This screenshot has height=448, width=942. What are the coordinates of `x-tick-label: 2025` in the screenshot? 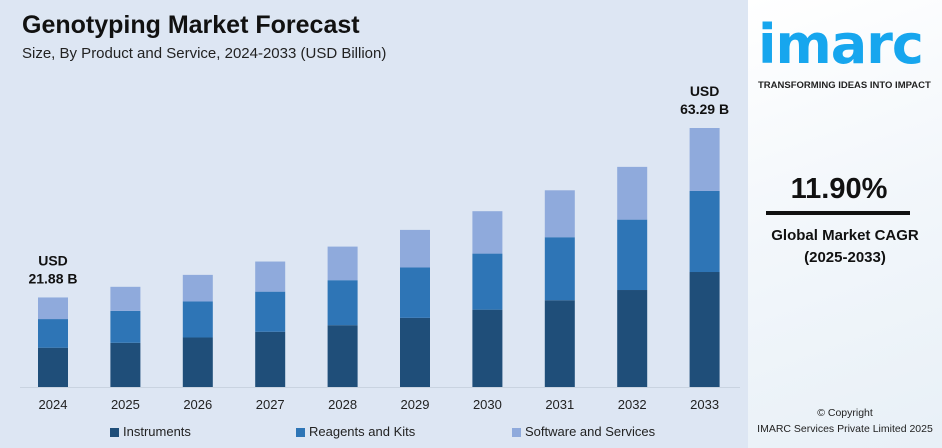 It's located at (125, 404).